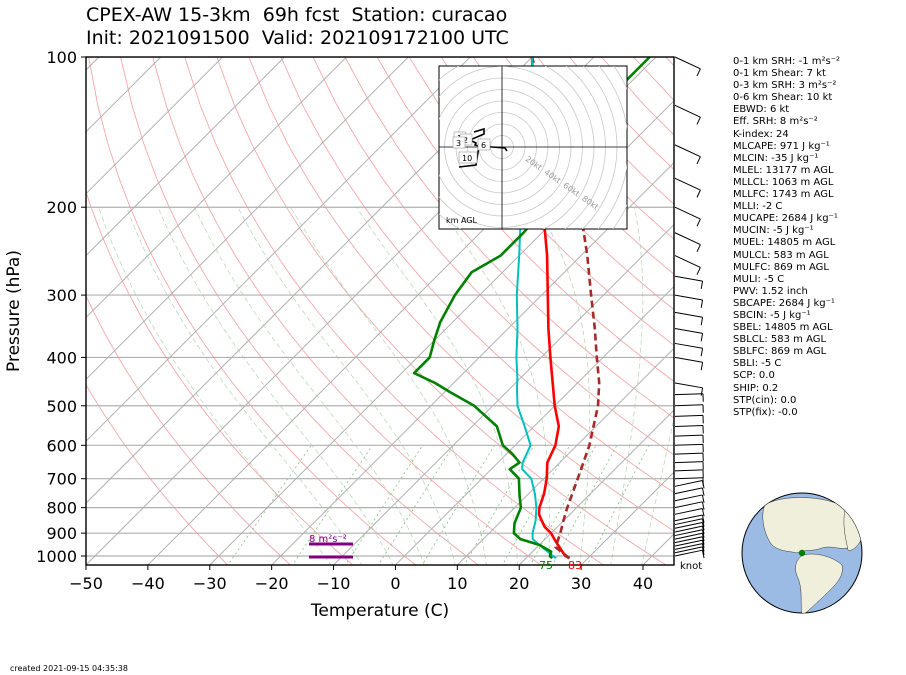 This screenshot has width=906, height=675. What do you see at coordinates (148, 583) in the screenshot?
I see `x-tick-label: −40` at bounding box center [148, 583].